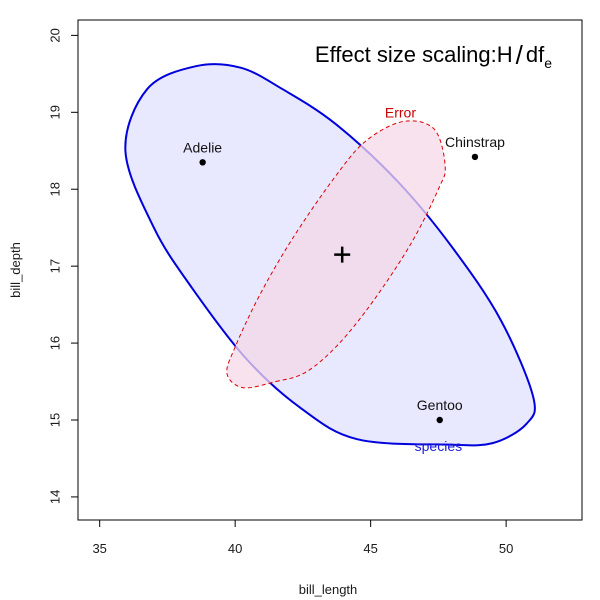  Describe the element at coordinates (520, 55) in the screenshot. I see `title-slash: /` at that location.